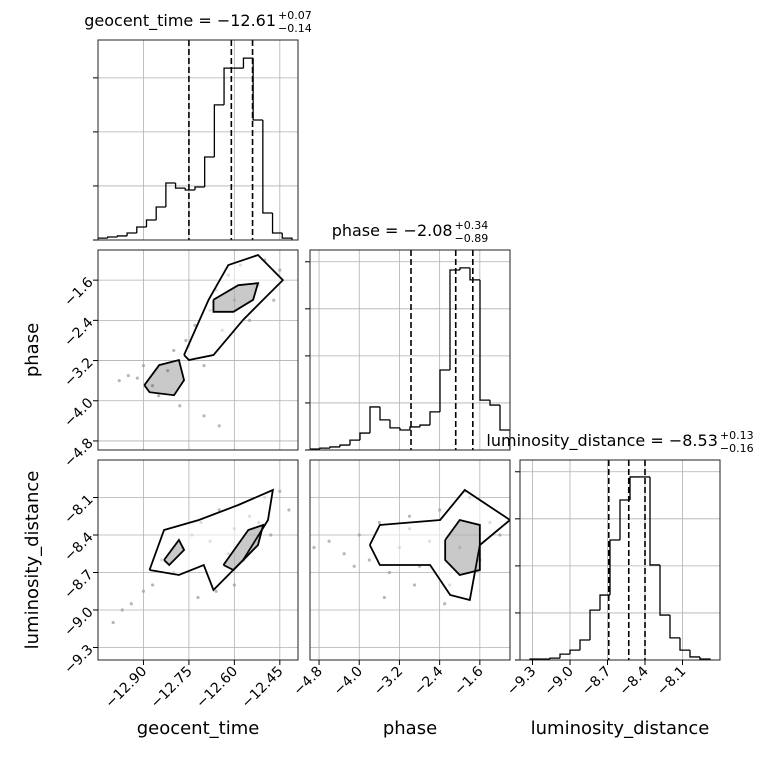 The width and height of the screenshot is (760, 760). Describe the element at coordinates (596, 681) in the screenshot. I see `x-tick-label: −8.7` at that location.